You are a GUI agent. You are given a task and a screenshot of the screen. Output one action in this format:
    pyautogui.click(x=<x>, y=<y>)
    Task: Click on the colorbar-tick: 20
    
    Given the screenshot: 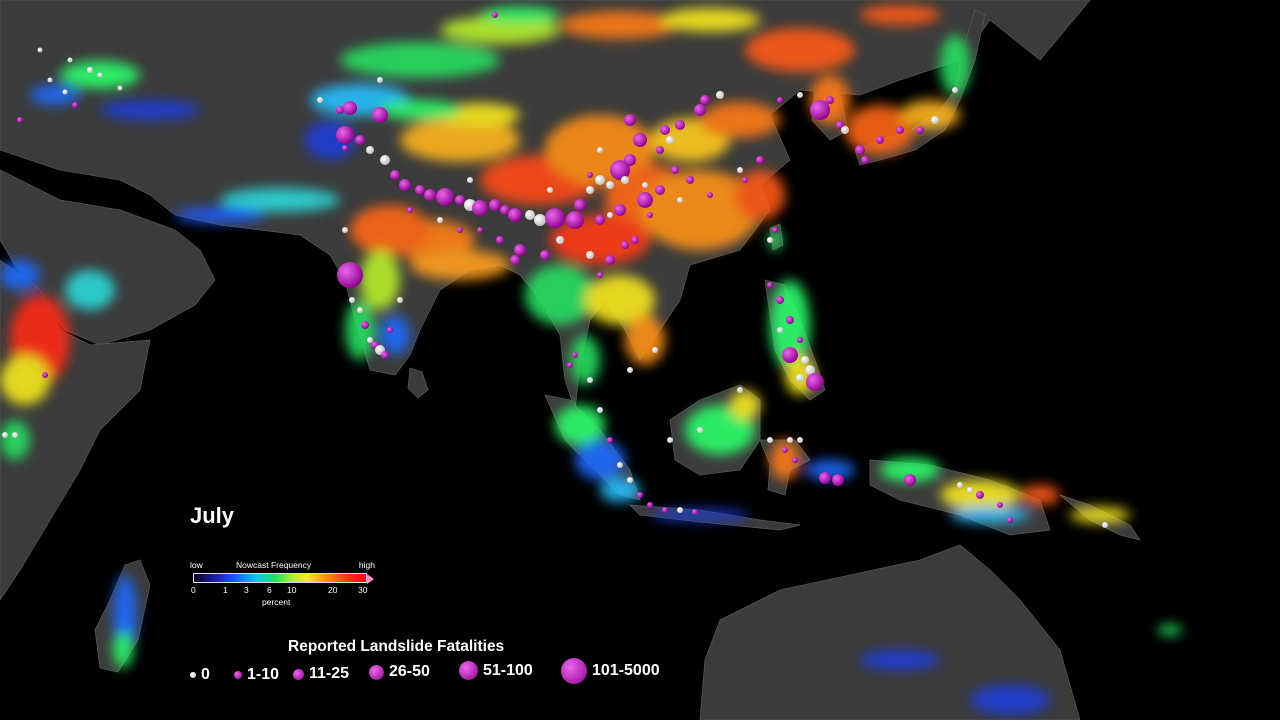 What is the action you would take?
    pyautogui.click(x=333, y=590)
    